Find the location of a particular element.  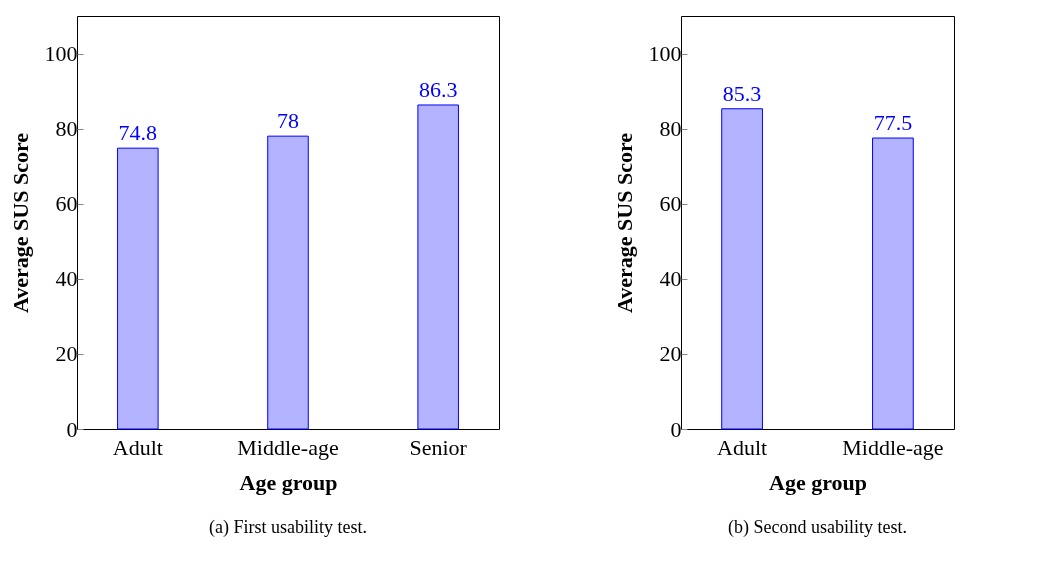

data-label: 74.8 is located at coordinates (138, 133).